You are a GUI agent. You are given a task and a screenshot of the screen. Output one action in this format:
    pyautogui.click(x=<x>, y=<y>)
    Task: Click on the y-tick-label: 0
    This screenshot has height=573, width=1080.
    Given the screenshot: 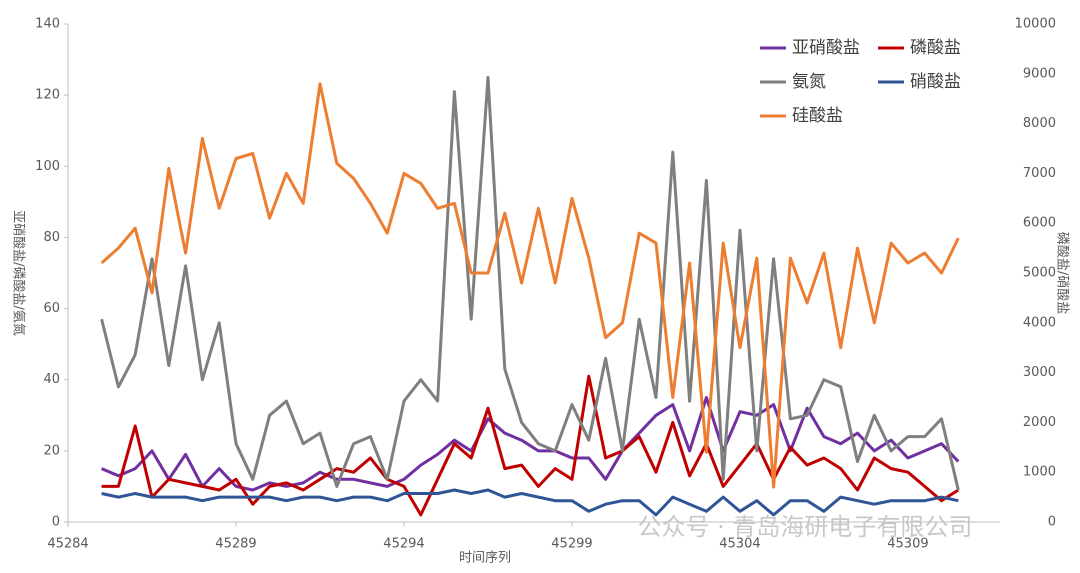 What is the action you would take?
    pyautogui.click(x=56, y=522)
    